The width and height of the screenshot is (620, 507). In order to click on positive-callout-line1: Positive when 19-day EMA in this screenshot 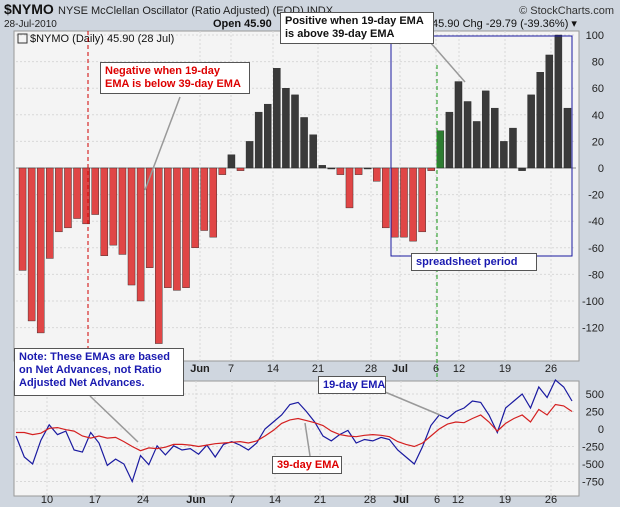, I will do `click(354, 21)`.